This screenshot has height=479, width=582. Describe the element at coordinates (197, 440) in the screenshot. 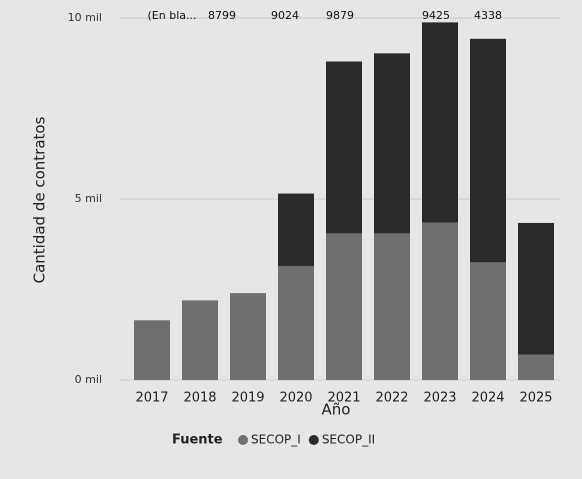

I see `legend-title: Fuente` at that location.